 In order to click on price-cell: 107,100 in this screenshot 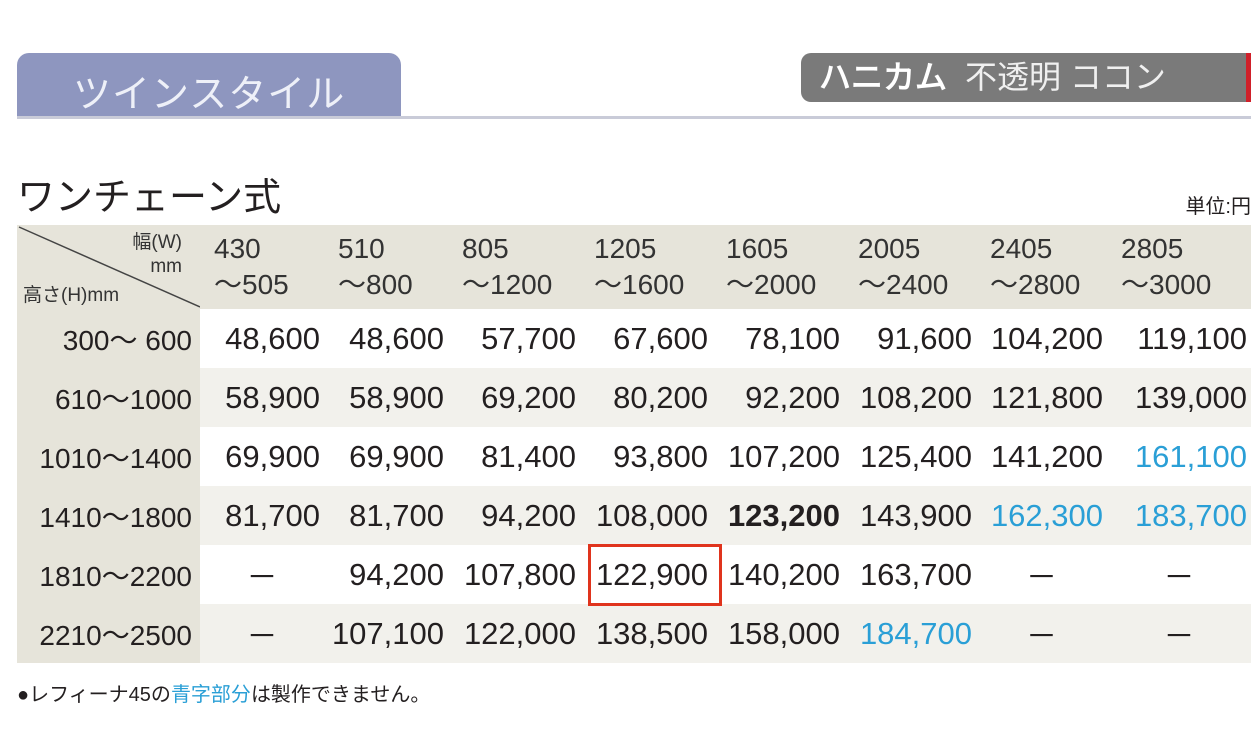, I will do `click(386, 633)`.